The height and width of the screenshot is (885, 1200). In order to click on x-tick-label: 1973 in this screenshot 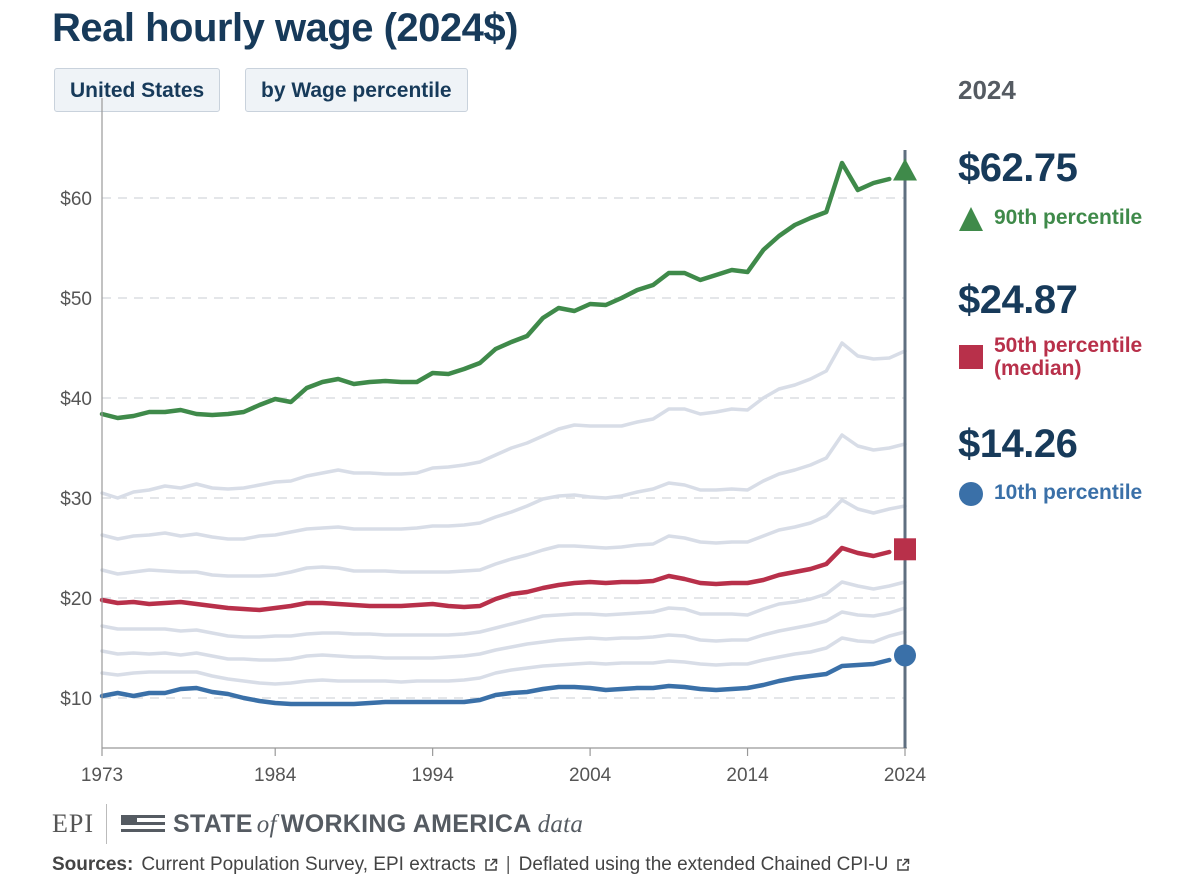, I will do `click(102, 775)`.